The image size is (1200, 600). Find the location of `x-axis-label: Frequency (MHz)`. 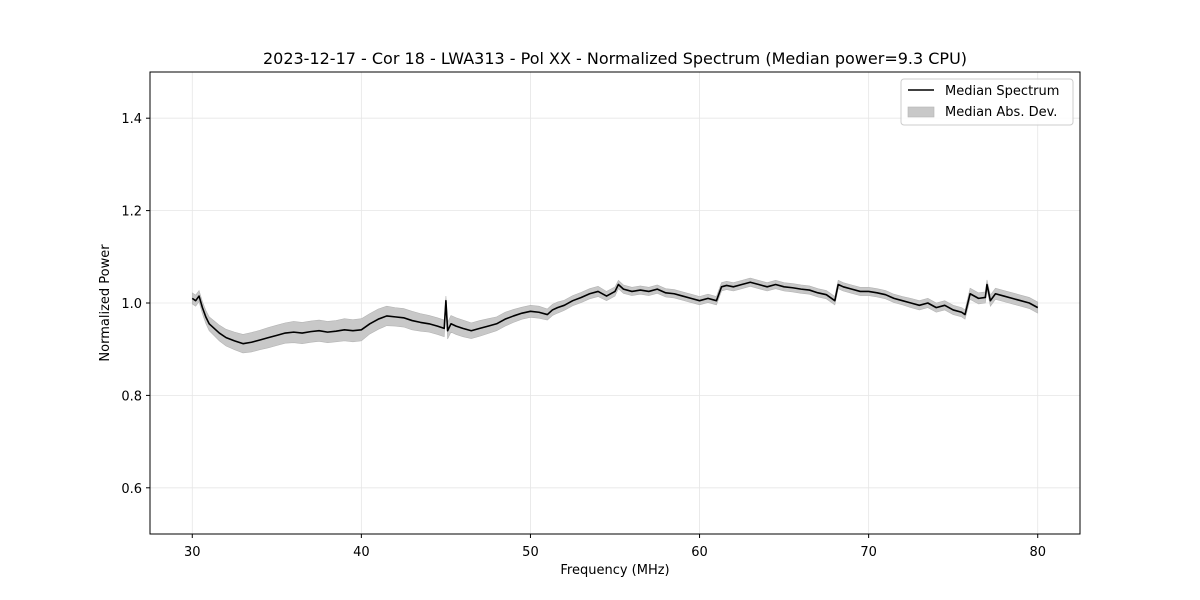

x-axis-label: Frequency (MHz) is located at coordinates (614, 570).